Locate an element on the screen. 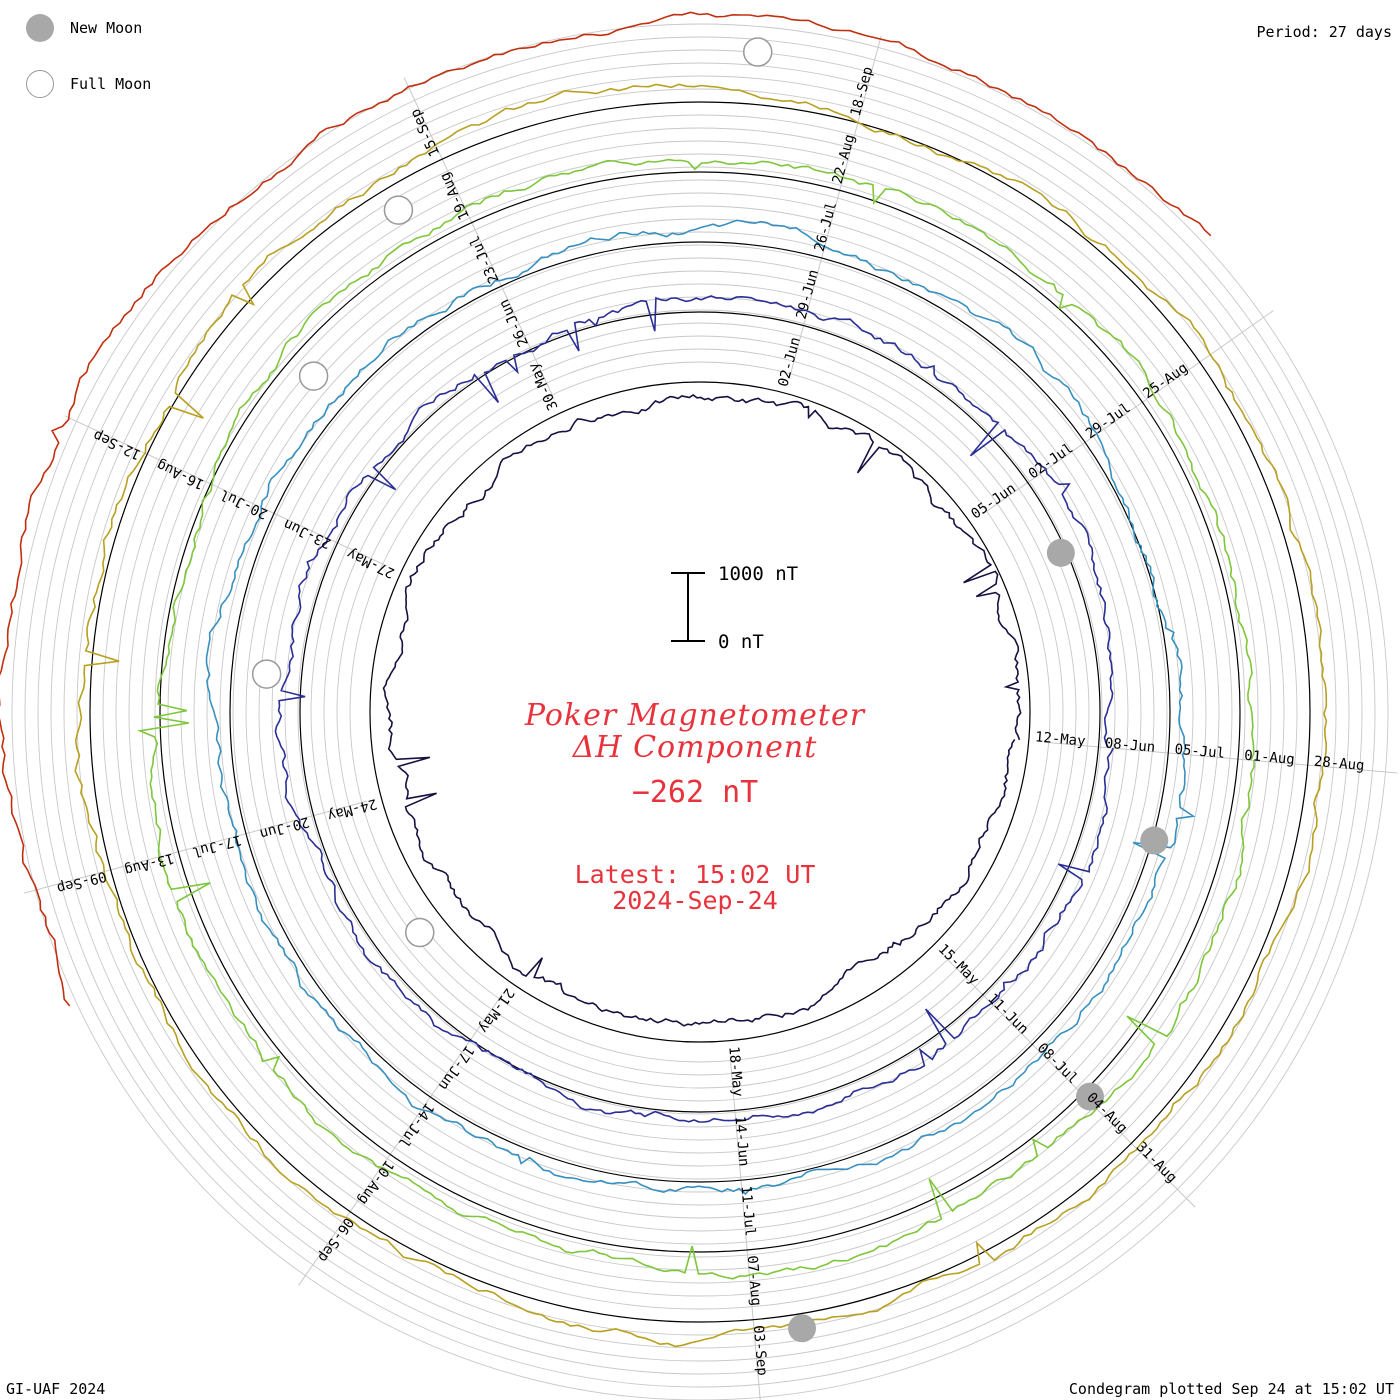 The width and height of the screenshot is (1400, 1400). tick-label: 03-Sep is located at coordinates (760, 1351).